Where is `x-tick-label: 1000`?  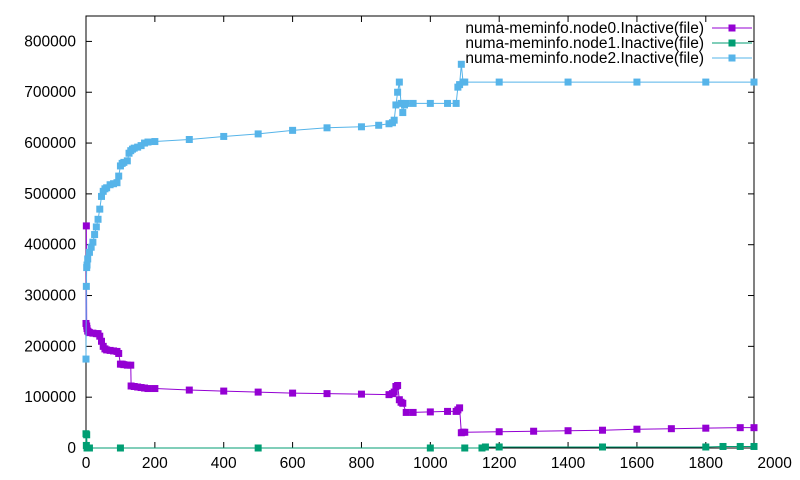 x-tick-label: 1000 is located at coordinates (430, 463).